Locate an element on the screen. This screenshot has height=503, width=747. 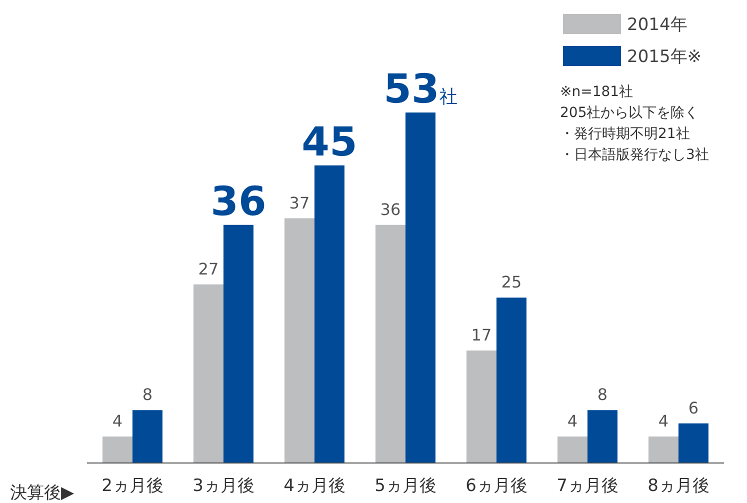
data-label: 27 is located at coordinates (208, 268).